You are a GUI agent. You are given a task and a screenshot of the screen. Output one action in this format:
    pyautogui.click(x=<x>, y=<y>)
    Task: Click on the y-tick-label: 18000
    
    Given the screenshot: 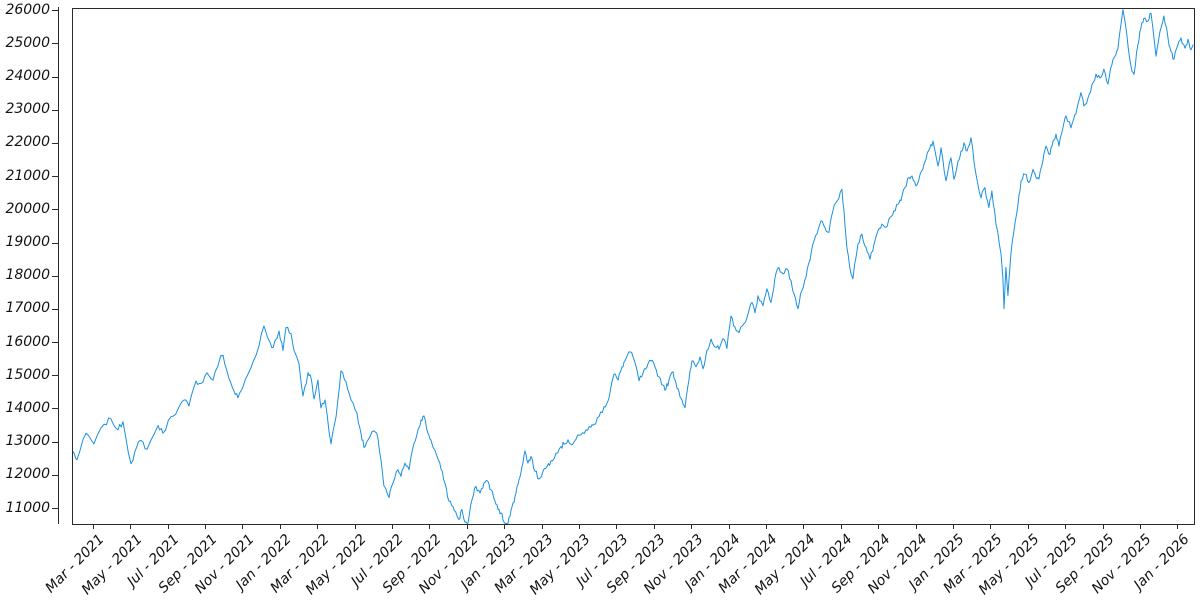 What is the action you would take?
    pyautogui.click(x=27, y=275)
    